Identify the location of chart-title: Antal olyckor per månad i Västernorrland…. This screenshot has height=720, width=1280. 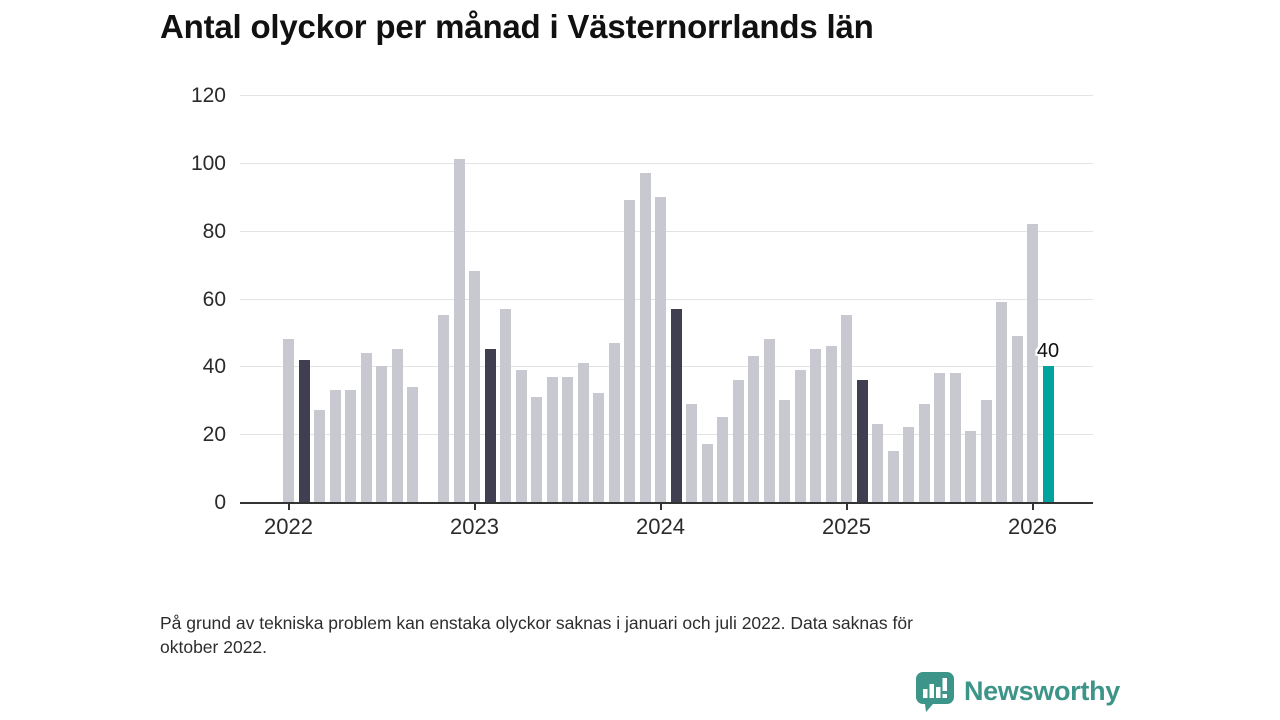
(517, 26).